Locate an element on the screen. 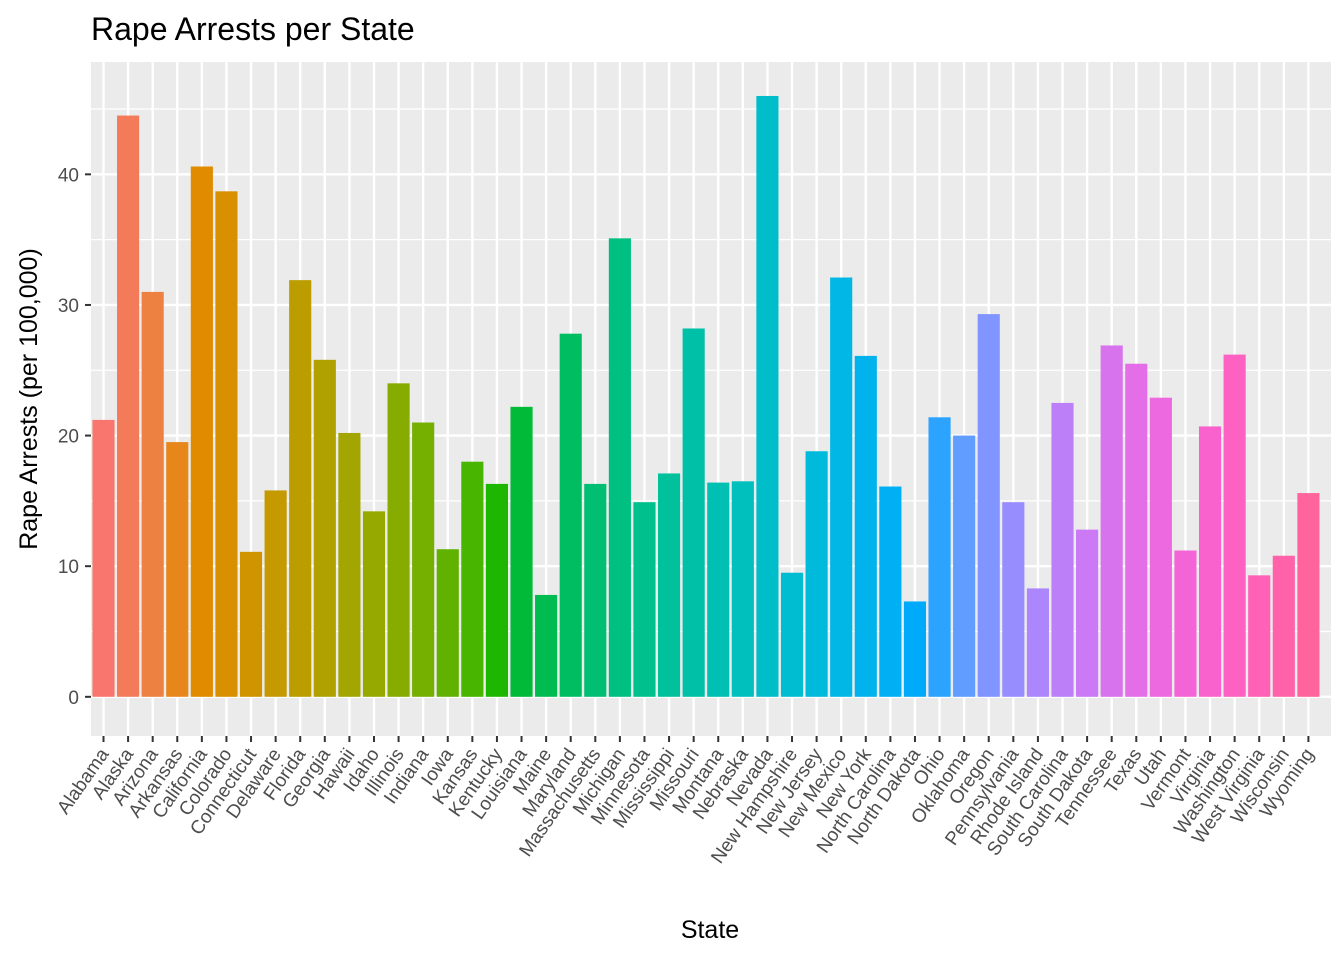 The image size is (1344, 960). y-tick-label: 0 is located at coordinates (73, 698).